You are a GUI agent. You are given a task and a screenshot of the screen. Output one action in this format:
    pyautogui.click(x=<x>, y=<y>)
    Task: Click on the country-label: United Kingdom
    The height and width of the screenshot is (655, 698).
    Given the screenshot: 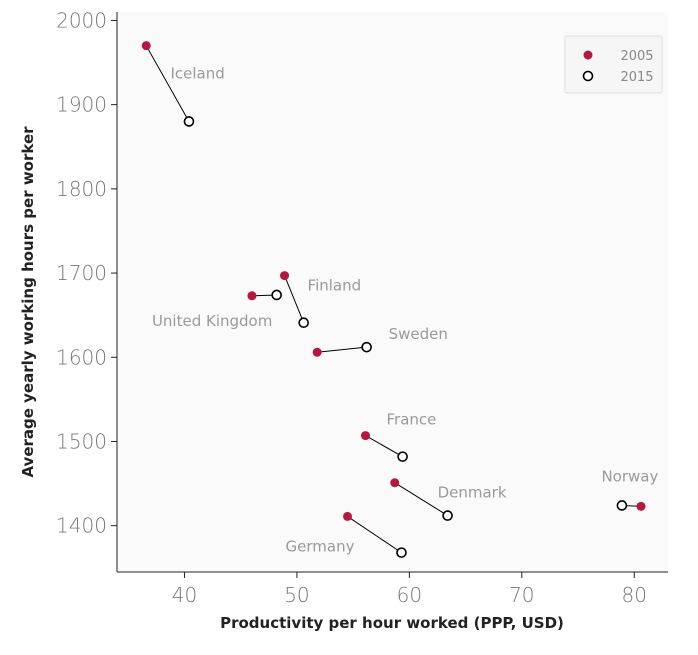 What is the action you would take?
    pyautogui.click(x=212, y=321)
    